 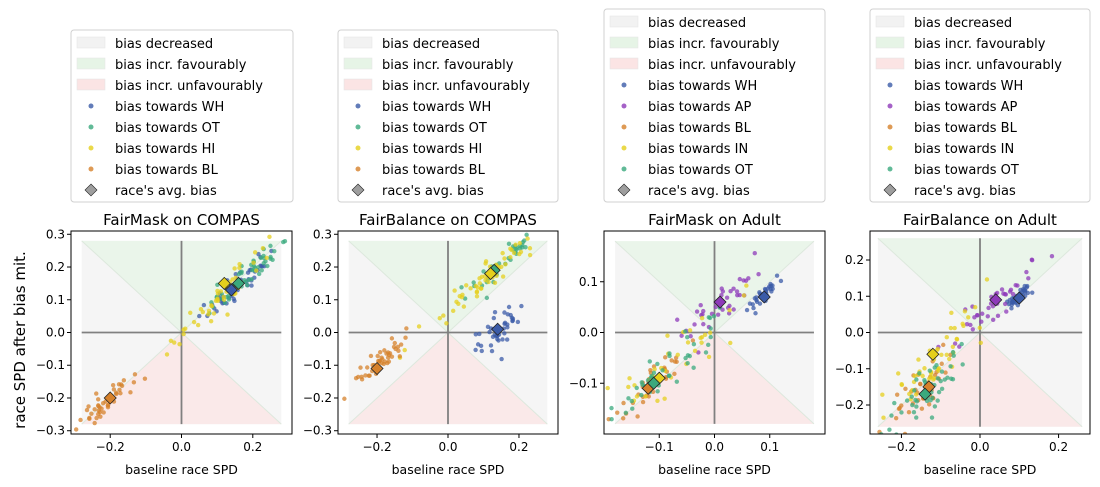 What do you see at coordinates (624, 42) in the screenshot?
I see `legend-swatch` at bounding box center [624, 42].